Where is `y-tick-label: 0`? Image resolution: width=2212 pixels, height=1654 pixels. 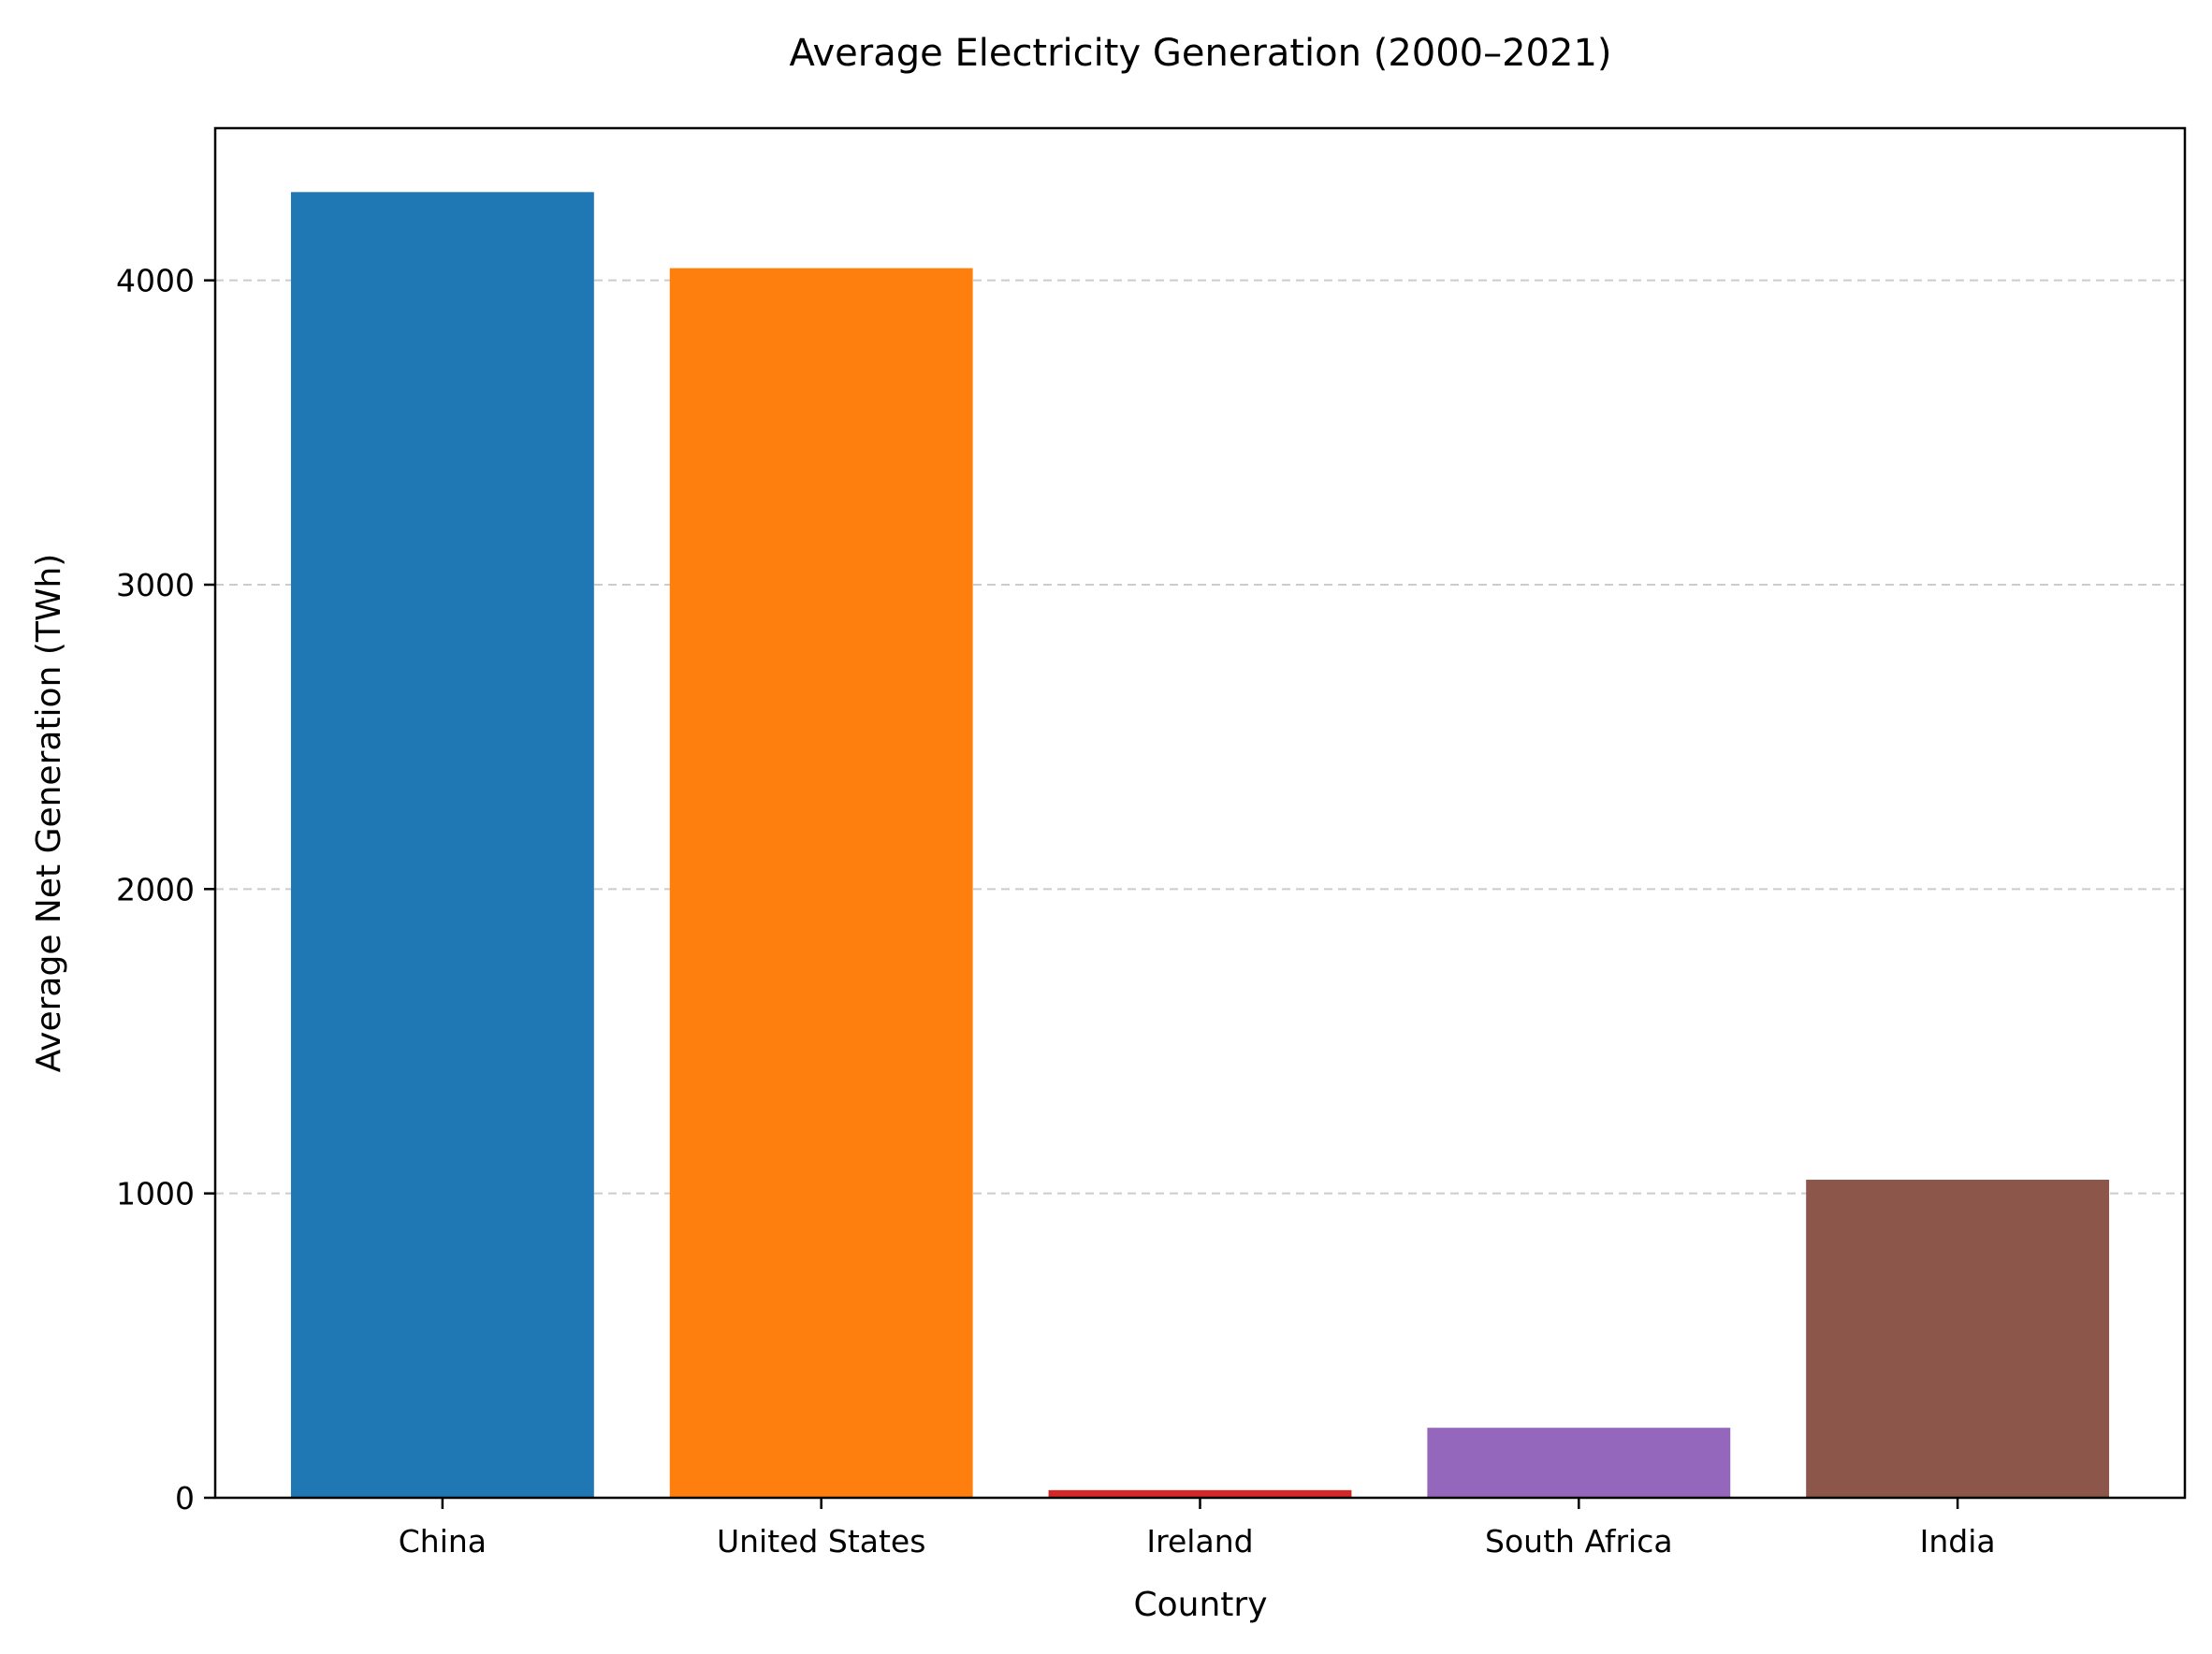
y-tick-label: 0 is located at coordinates (185, 1498).